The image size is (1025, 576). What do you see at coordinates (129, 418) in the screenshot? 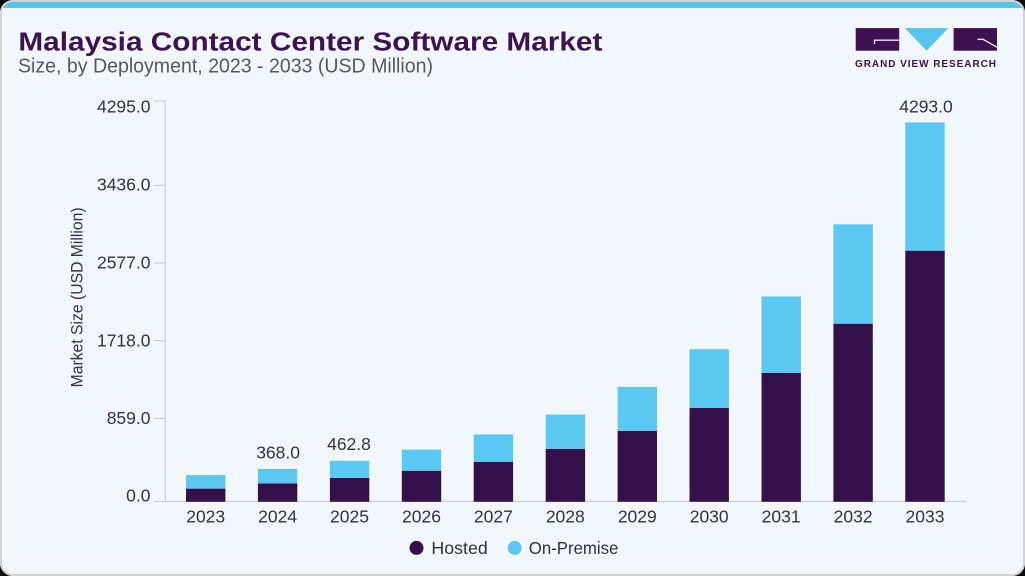
I see `svg-text: 859.0` at bounding box center [129, 418].